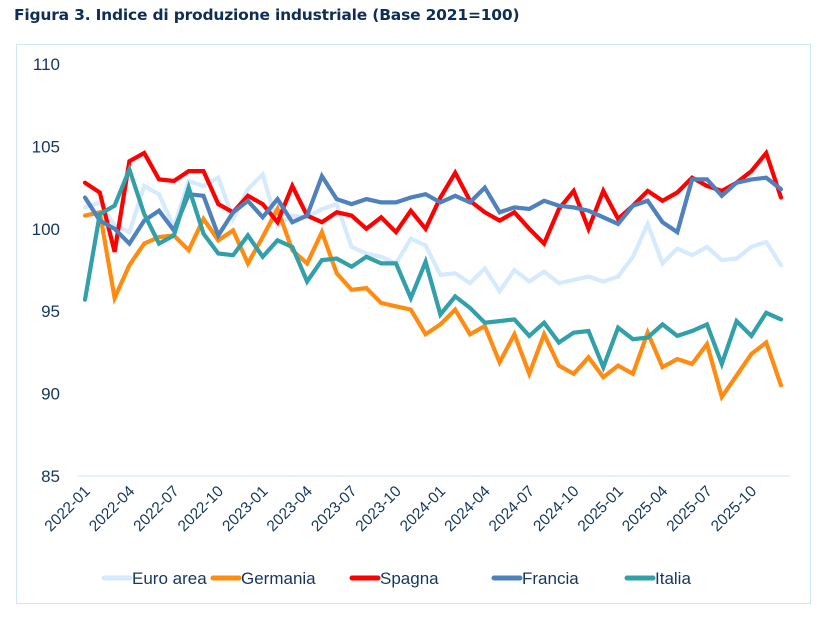  I want to click on x-tick-label: 2022-01, so click(68, 509).